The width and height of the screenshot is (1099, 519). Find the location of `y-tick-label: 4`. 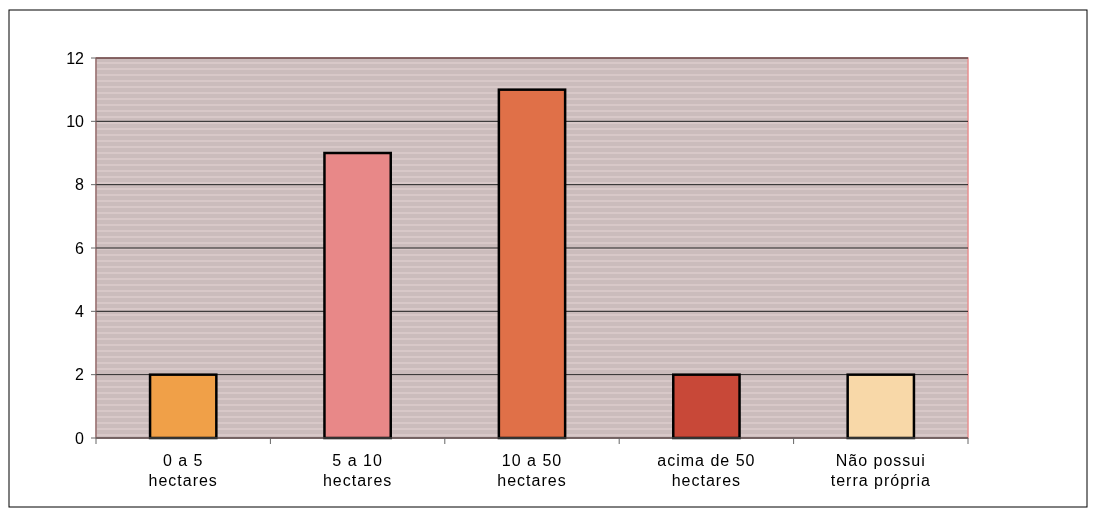

y-tick-label: 4 is located at coordinates (80, 311).